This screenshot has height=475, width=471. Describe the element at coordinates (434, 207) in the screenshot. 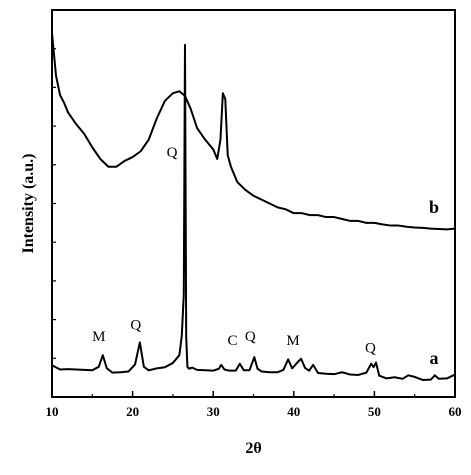

I see `curve-label: b` at that location.